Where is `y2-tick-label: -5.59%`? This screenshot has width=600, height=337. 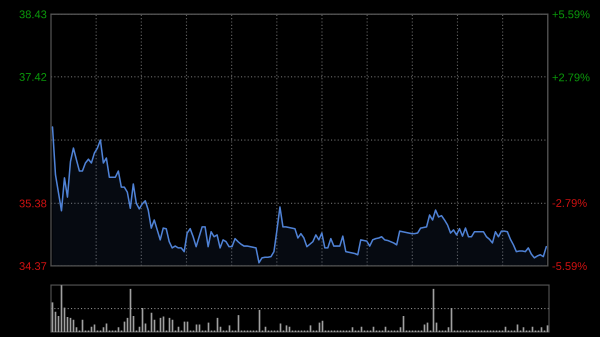
y2-tick-label: -5.59% is located at coordinates (569, 266).